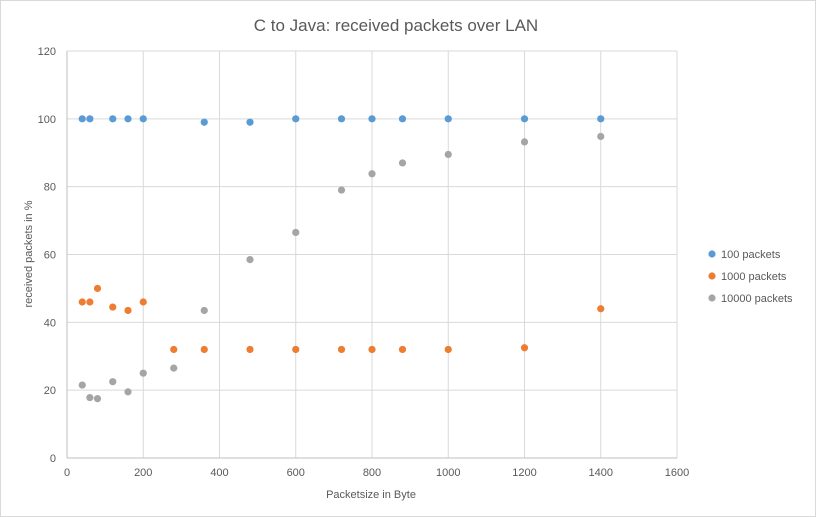  I want to click on x-tick-label: 1400, so click(601, 473).